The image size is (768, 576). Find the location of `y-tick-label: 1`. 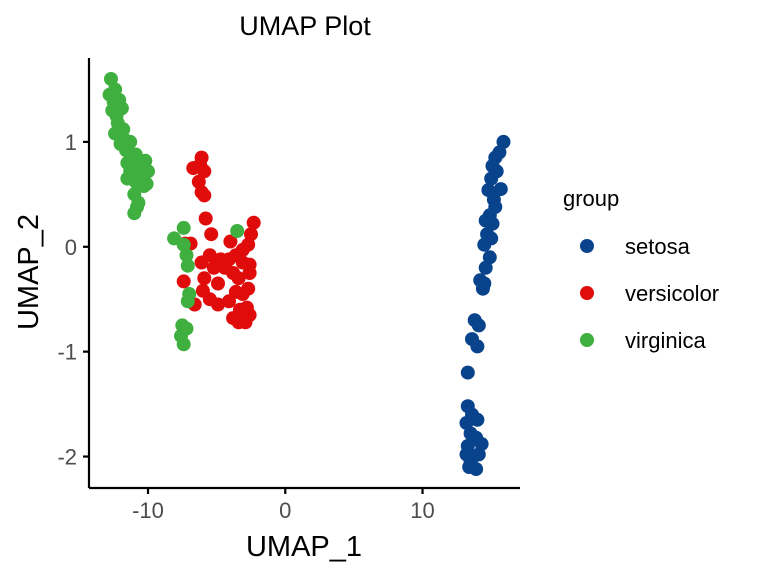

y-tick-label: 1 is located at coordinates (71, 142).